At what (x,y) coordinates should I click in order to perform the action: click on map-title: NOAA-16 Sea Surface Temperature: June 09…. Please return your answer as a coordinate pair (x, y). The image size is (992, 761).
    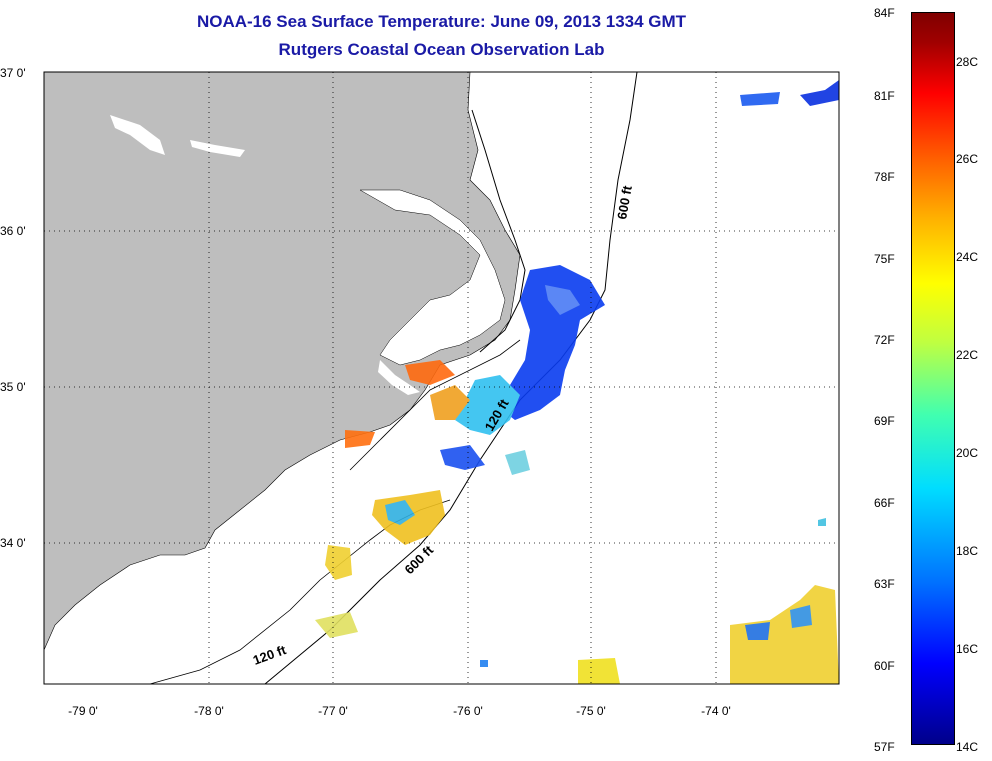
    Looking at the image, I should click on (441, 21).